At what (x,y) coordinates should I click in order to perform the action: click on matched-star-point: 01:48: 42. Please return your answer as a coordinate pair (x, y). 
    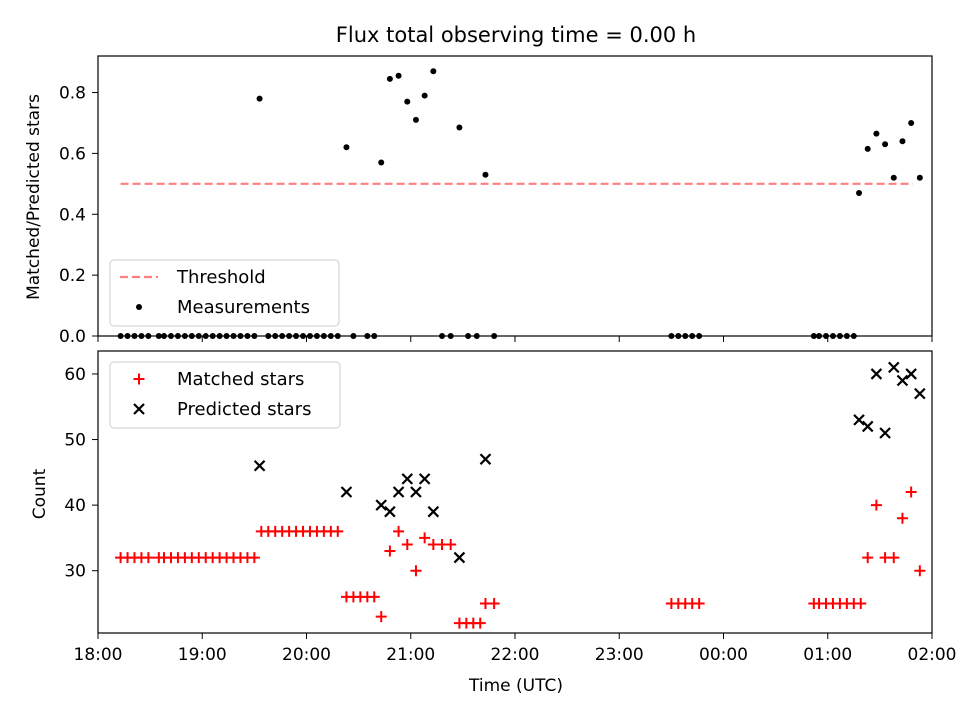
    Looking at the image, I should click on (911, 492).